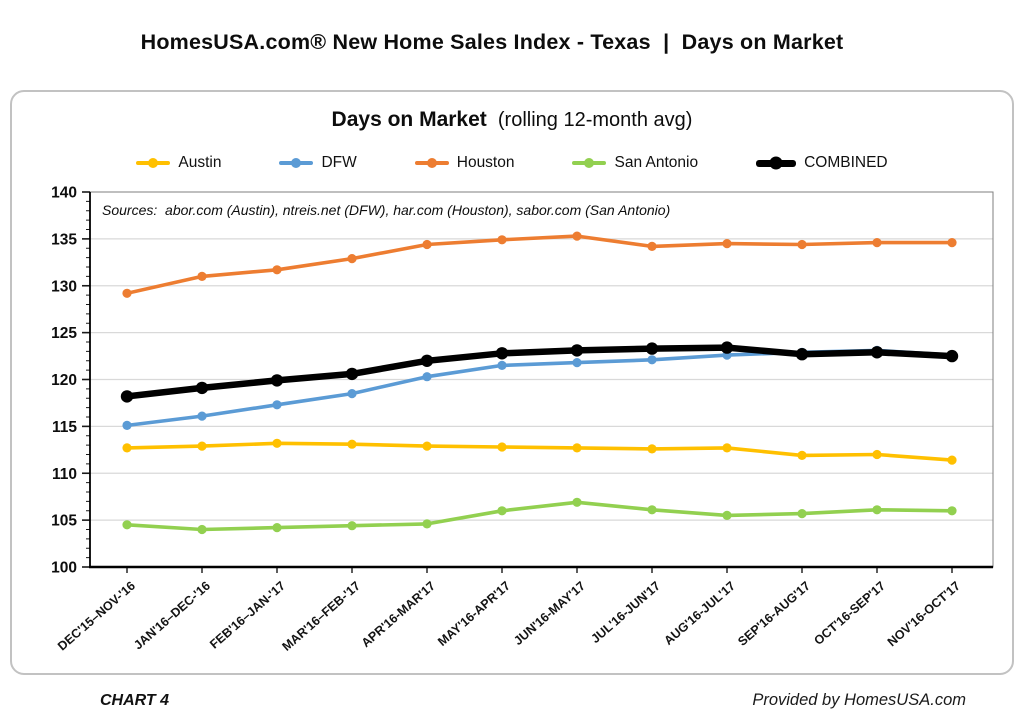  What do you see at coordinates (339, 162) in the screenshot?
I see `legend-label-dfw: DFW` at bounding box center [339, 162].